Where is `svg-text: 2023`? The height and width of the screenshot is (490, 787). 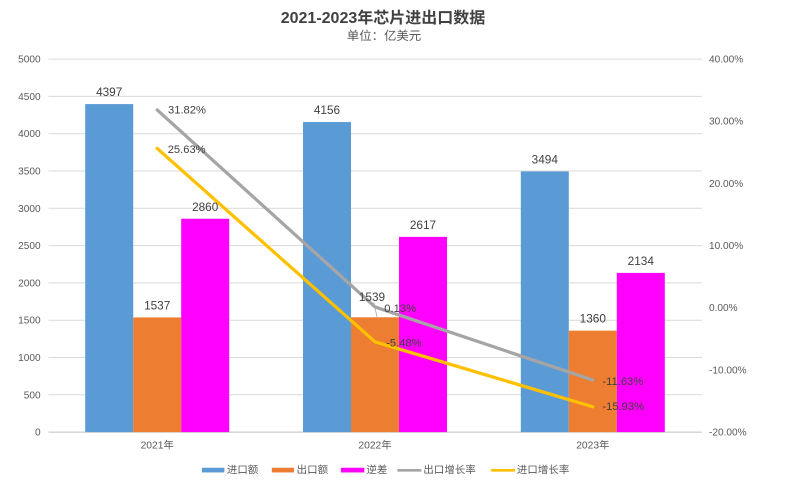 svg-text: 2023 is located at coordinates (587, 446).